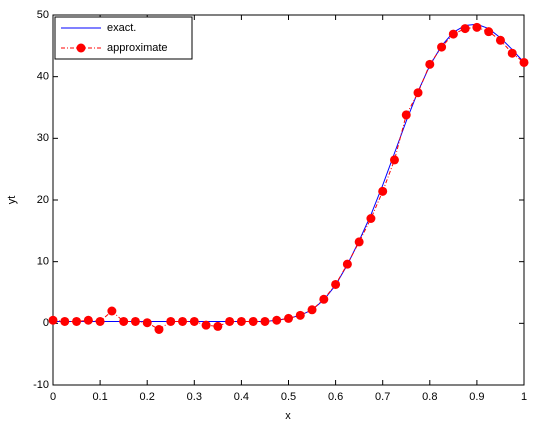  What do you see at coordinates (12, 200) in the screenshot?
I see `y-axis-label: yt` at bounding box center [12, 200].